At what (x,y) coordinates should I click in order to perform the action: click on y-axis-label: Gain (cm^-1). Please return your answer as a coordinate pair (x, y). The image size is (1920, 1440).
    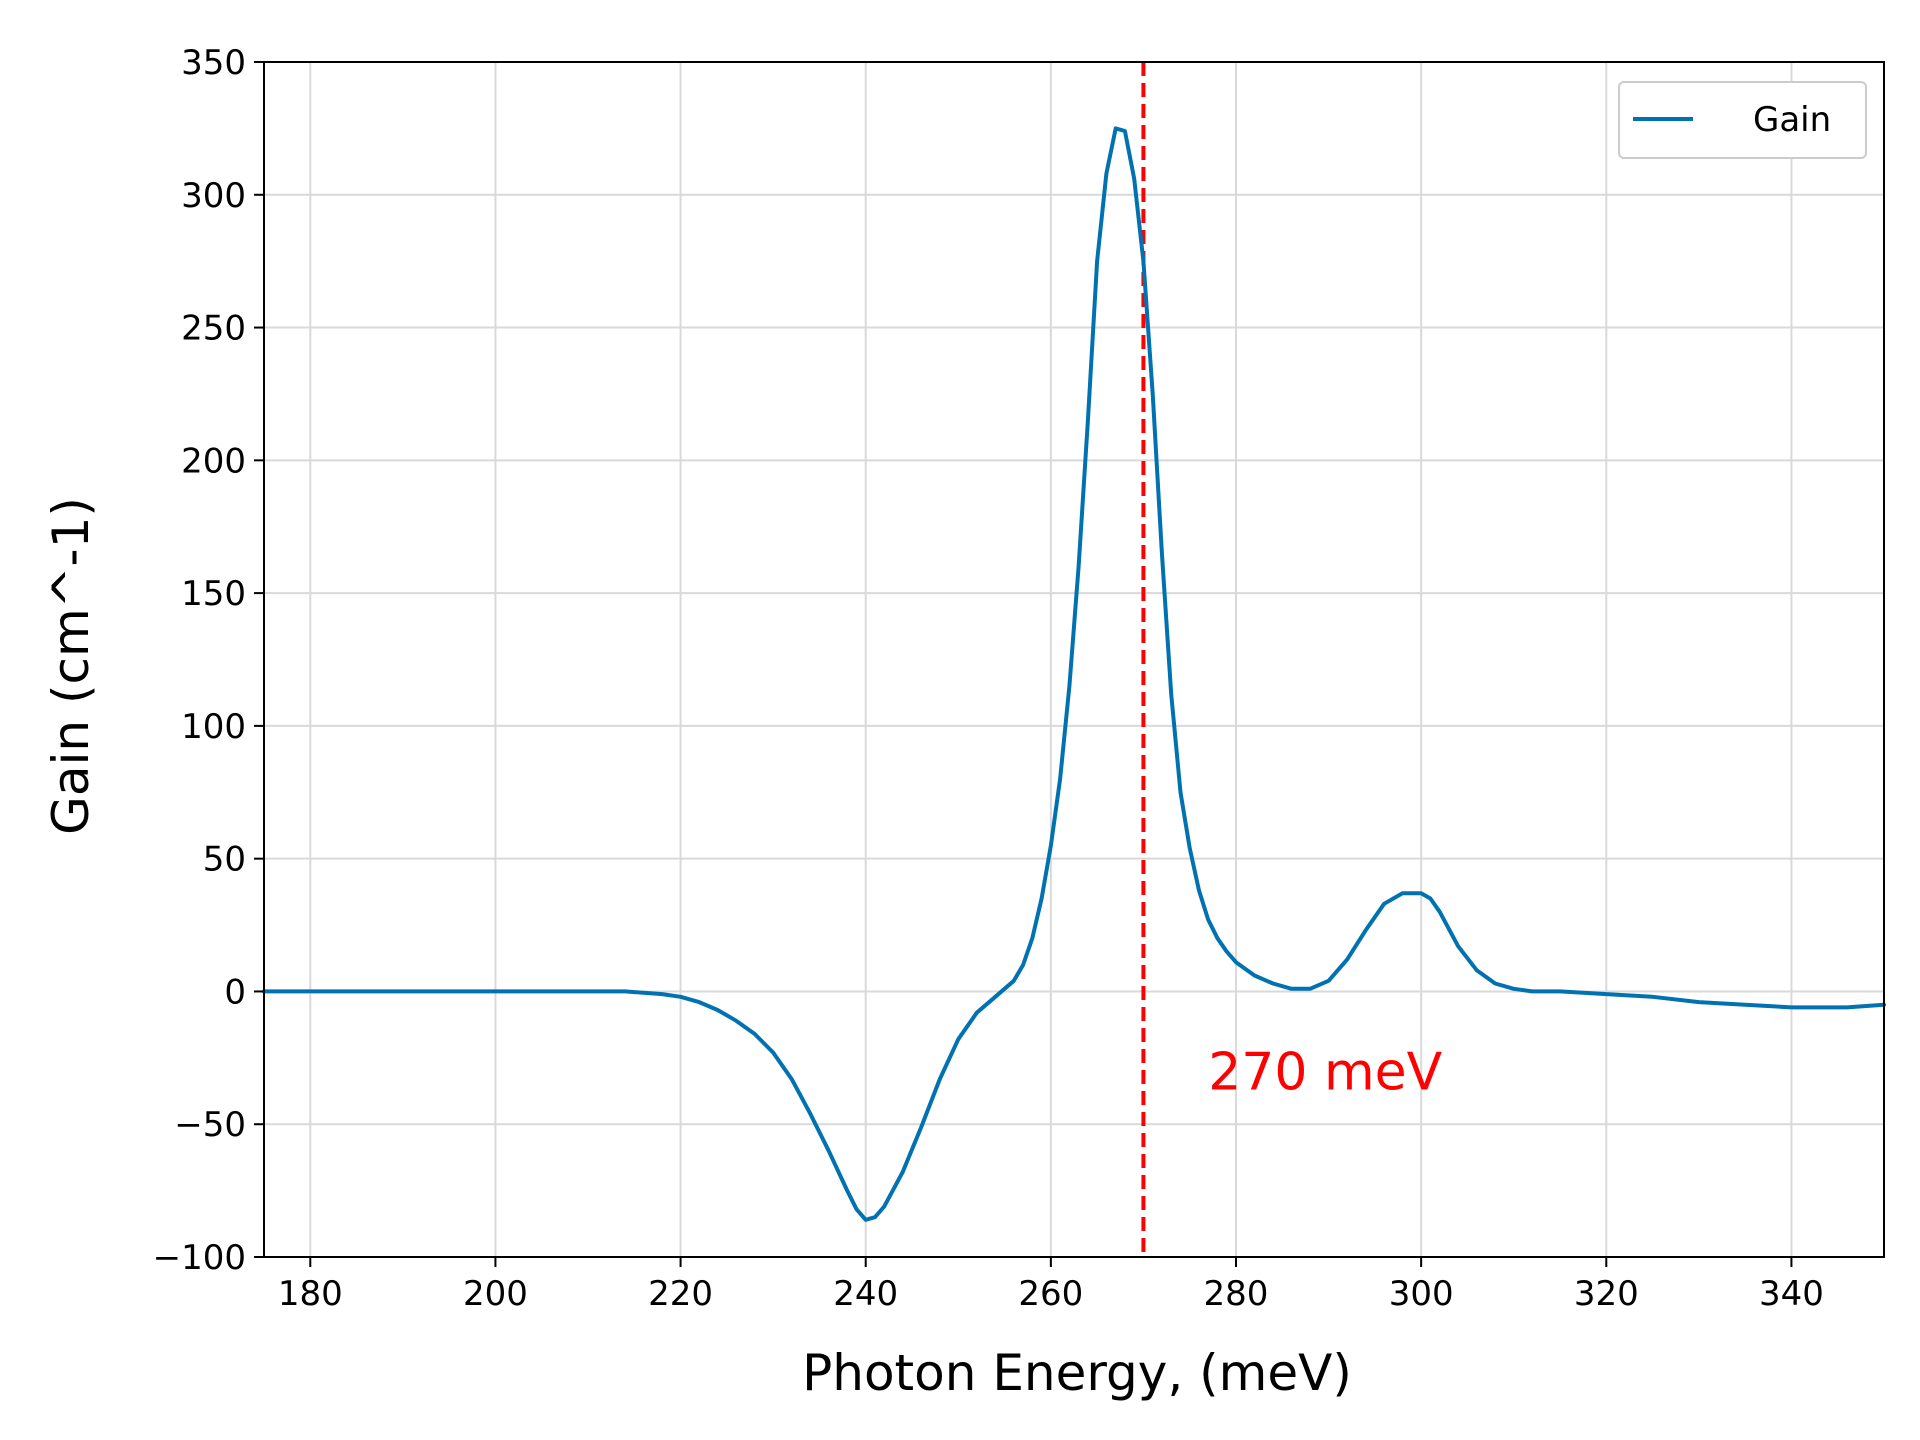
    Looking at the image, I should click on (71, 666).